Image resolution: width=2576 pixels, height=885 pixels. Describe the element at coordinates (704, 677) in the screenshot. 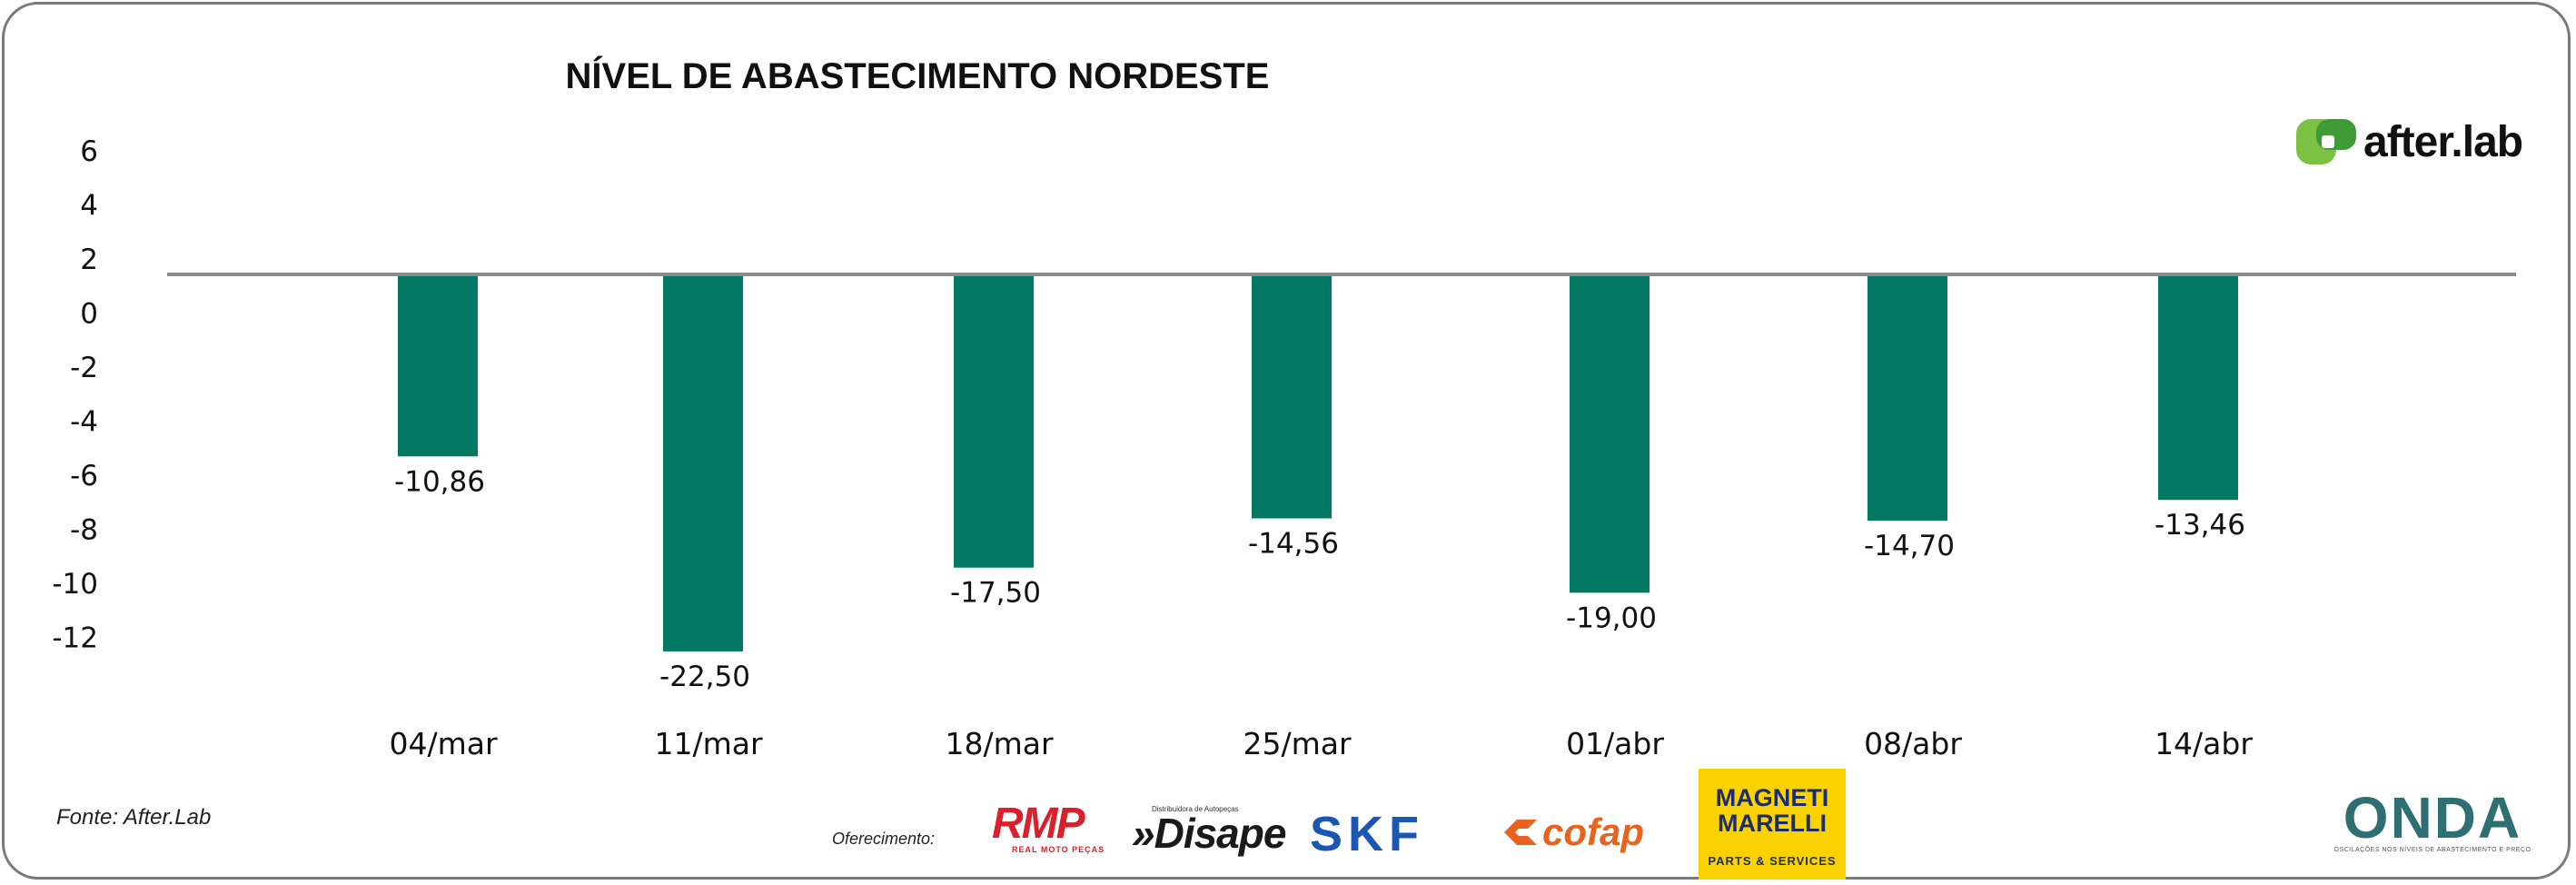

I see `data-label: -22,50` at that location.